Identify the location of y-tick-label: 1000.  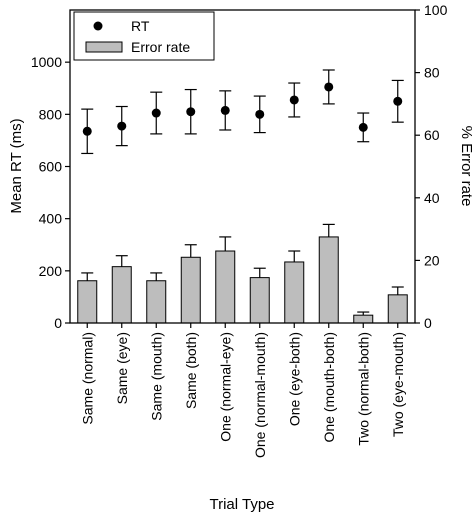
(46, 62).